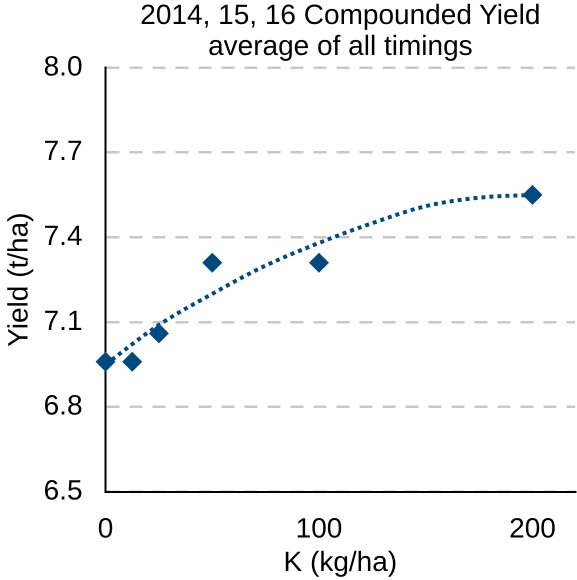 The height and width of the screenshot is (580, 577). Describe the element at coordinates (319, 528) in the screenshot. I see `x-tick-label: 100` at that location.